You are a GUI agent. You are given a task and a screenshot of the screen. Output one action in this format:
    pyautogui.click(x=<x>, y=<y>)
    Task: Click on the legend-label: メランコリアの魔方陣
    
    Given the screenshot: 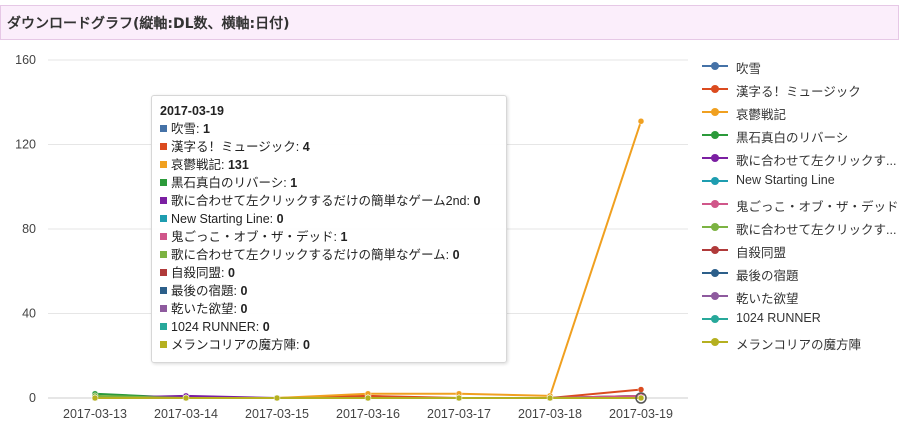 What is the action you would take?
    pyautogui.click(x=799, y=345)
    